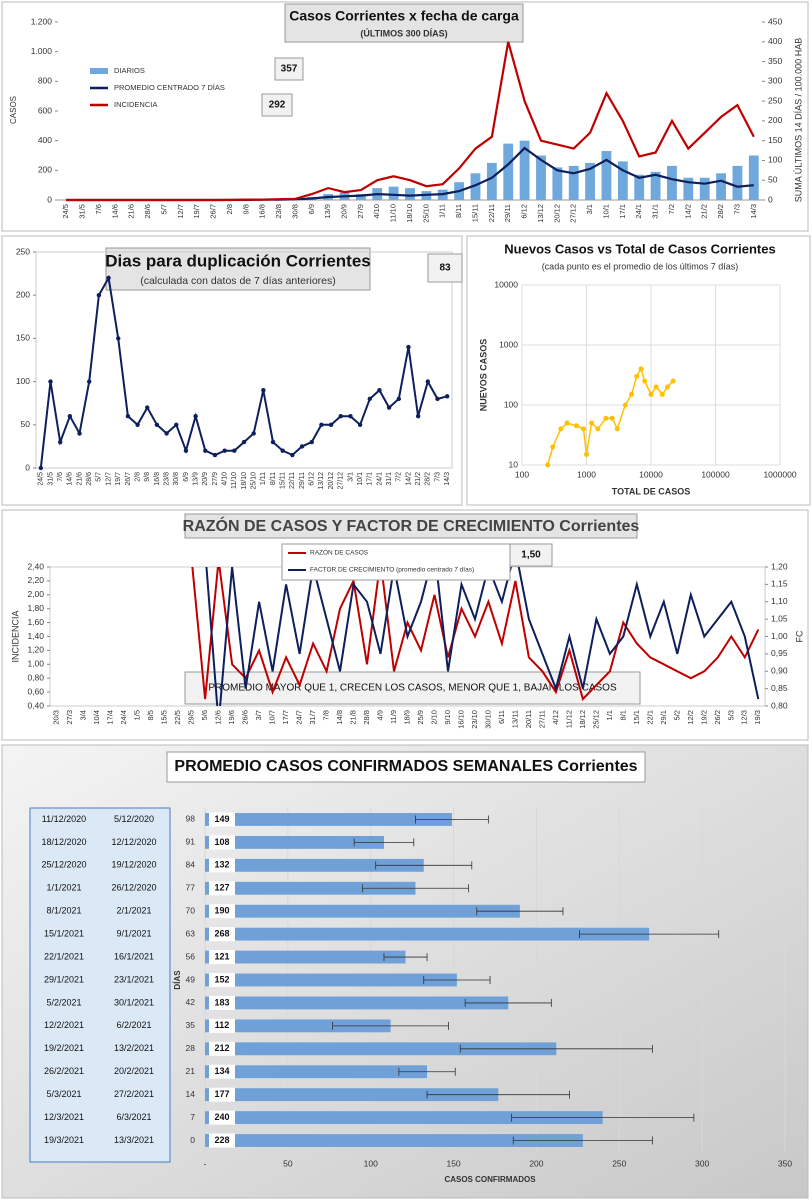 The width and height of the screenshot is (812, 1200). I want to click on x-tick-label: 2/8, so click(137, 477).